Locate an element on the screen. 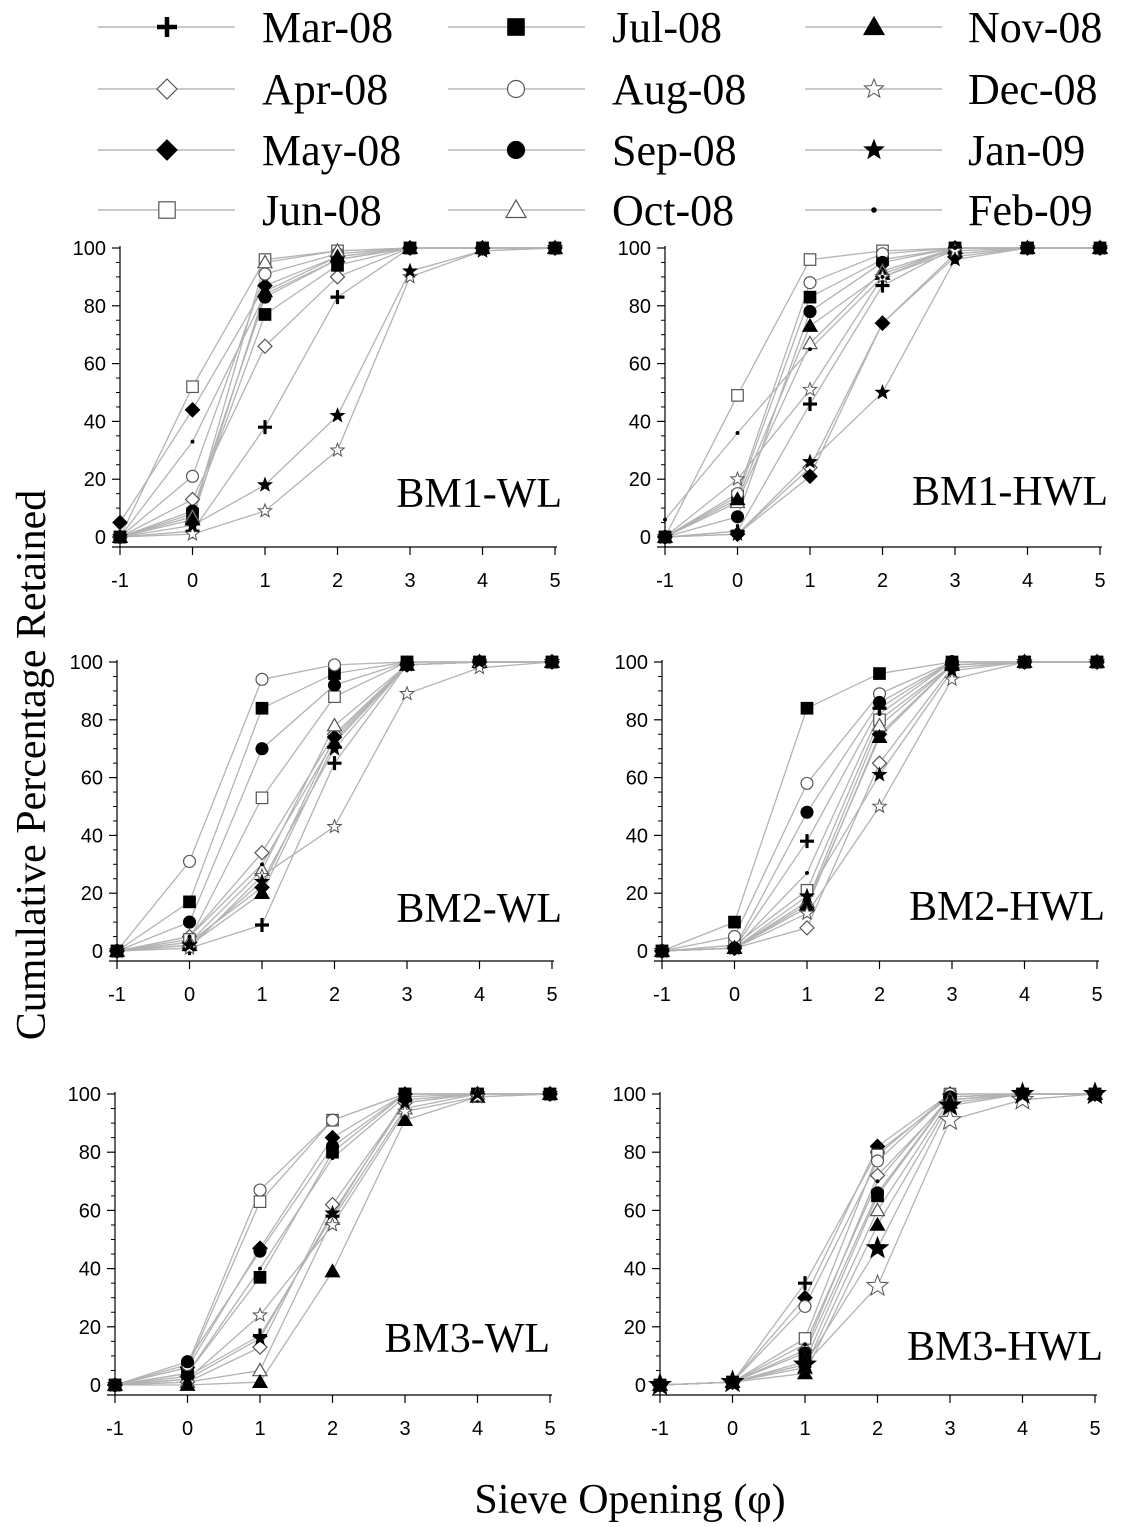 This screenshot has height=1527, width=1121. legend-marker-square-filled is located at coordinates (516, 27).